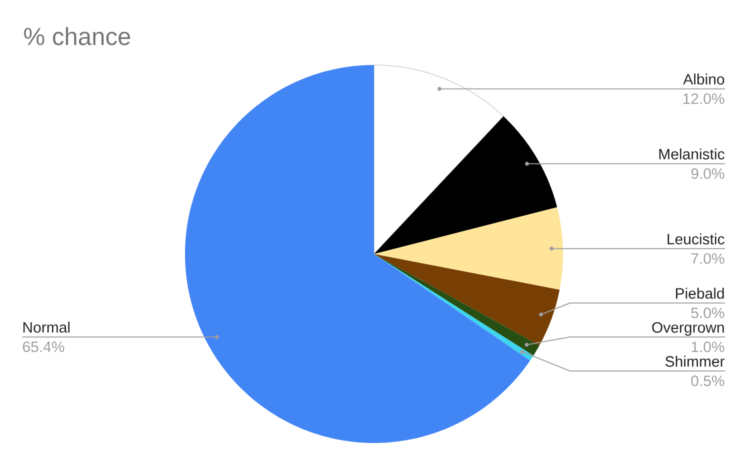 The image size is (748, 449). What do you see at coordinates (46, 327) in the screenshot?
I see `slice-label: Normal` at bounding box center [46, 327].